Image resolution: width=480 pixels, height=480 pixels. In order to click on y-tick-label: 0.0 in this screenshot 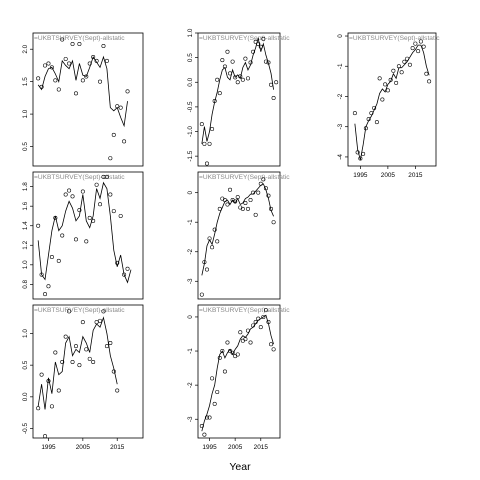, I will do `click(190, 81)`.